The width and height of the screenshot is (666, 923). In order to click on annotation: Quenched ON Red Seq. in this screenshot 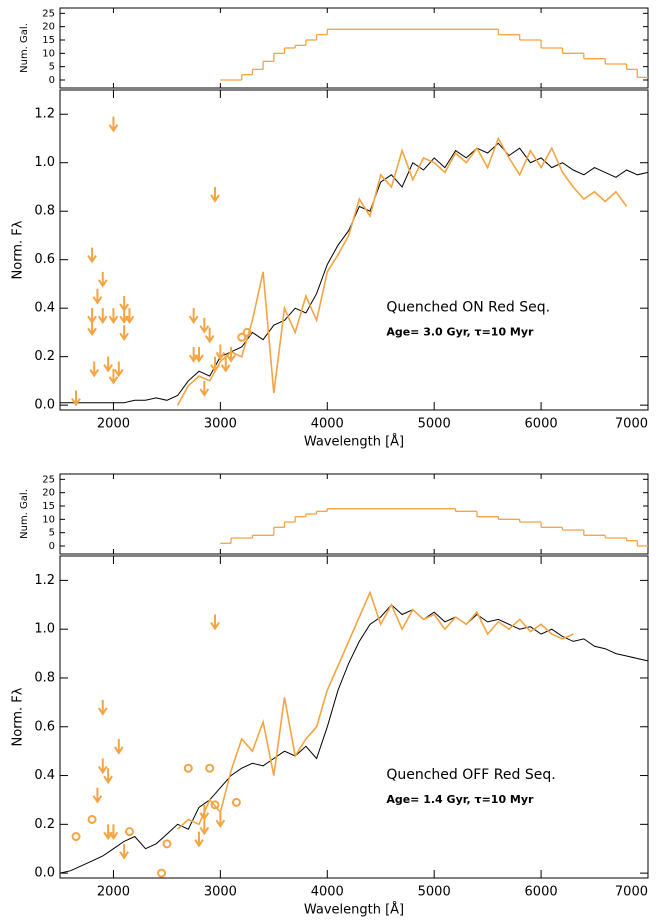, I will do `click(468, 308)`.